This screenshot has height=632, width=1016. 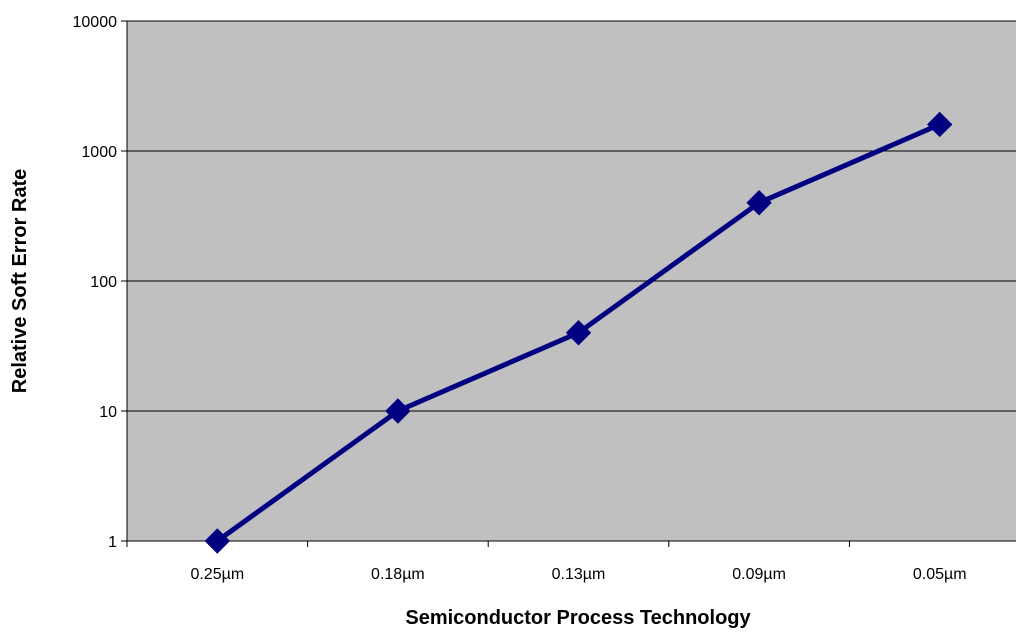 I want to click on x-axis-title: Semiconductor Process Technology, so click(x=578, y=618).